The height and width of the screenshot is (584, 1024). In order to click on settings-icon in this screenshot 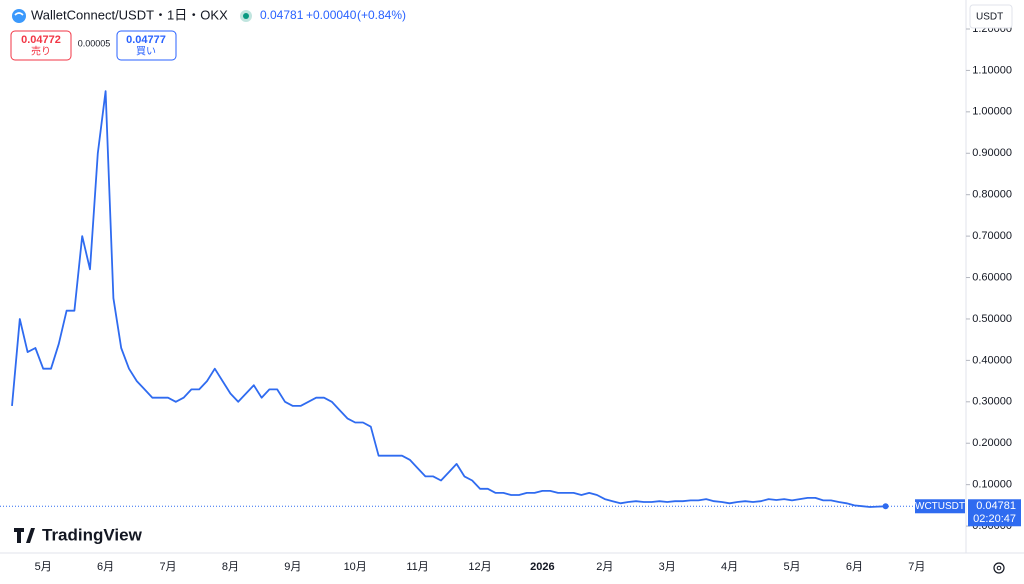, I will do `click(999, 568)`.